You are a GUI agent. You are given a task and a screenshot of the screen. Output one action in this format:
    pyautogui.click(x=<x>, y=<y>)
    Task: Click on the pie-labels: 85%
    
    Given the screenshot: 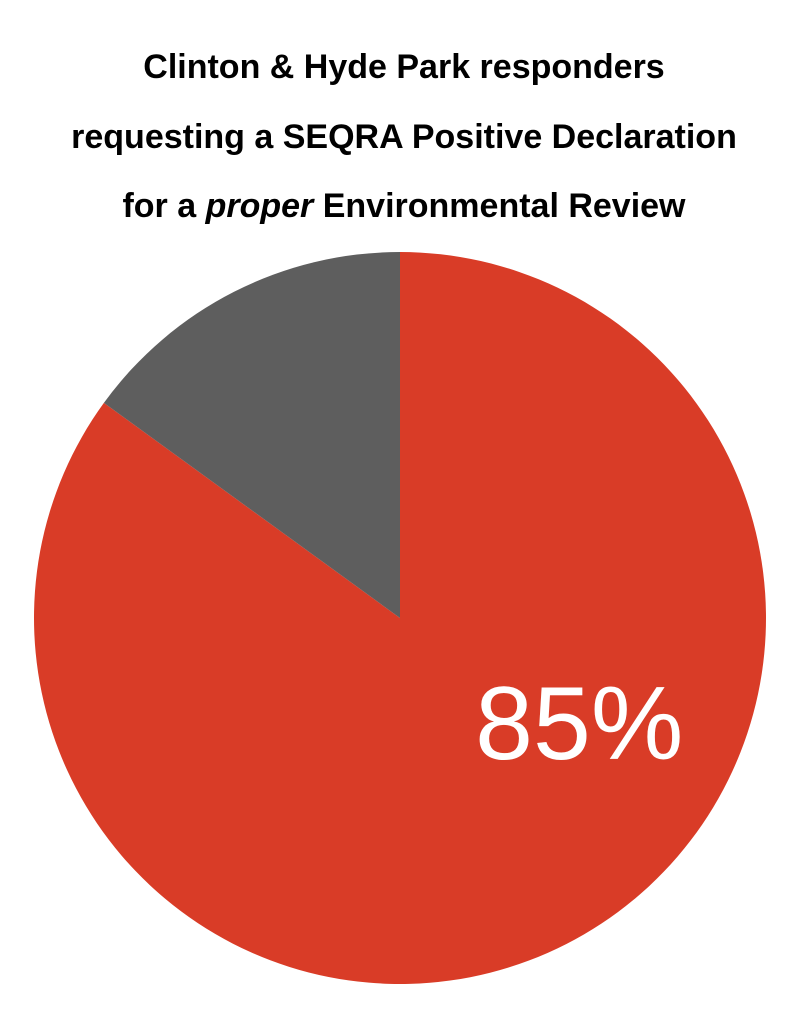 What is the action you would take?
    pyautogui.click(x=579, y=724)
    